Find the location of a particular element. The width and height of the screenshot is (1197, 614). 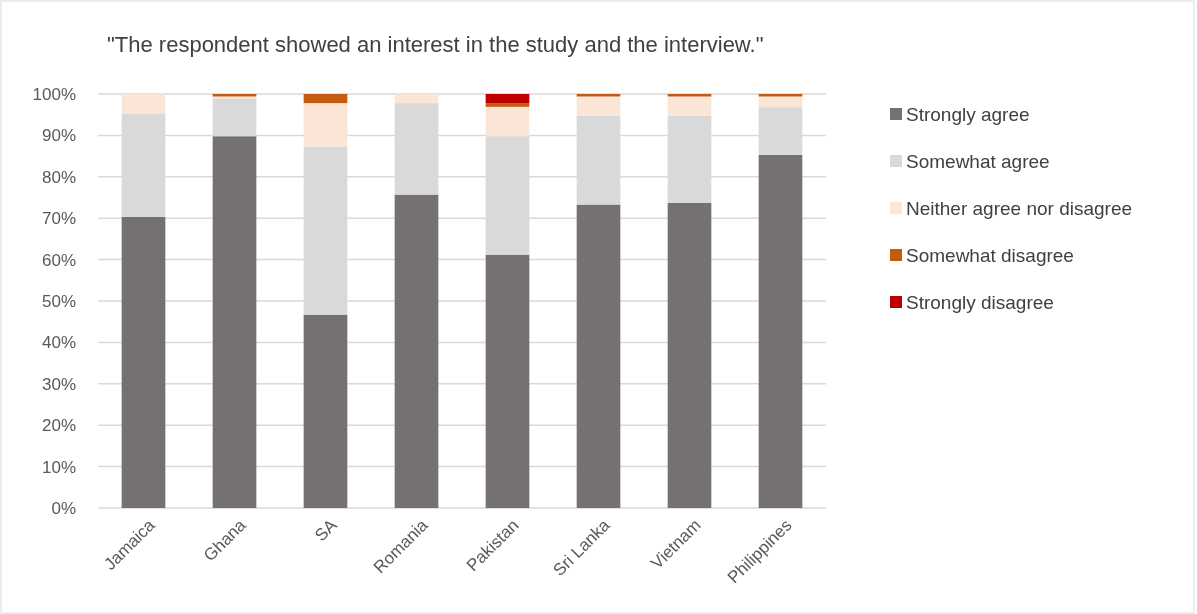

y-tick-label: 40% is located at coordinates (58, 343).